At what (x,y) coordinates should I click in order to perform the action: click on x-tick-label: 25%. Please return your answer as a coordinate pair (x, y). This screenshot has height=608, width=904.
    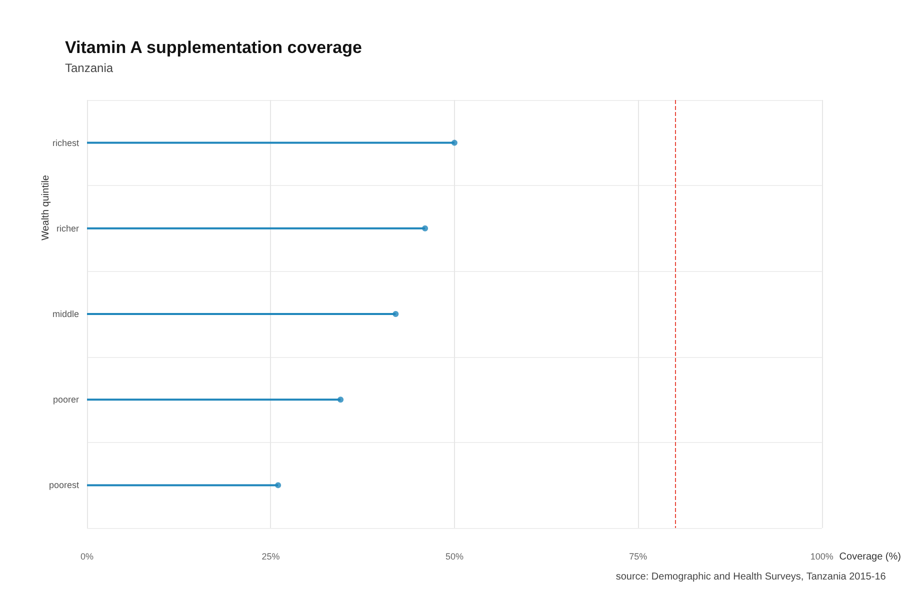
    Looking at the image, I should click on (271, 557).